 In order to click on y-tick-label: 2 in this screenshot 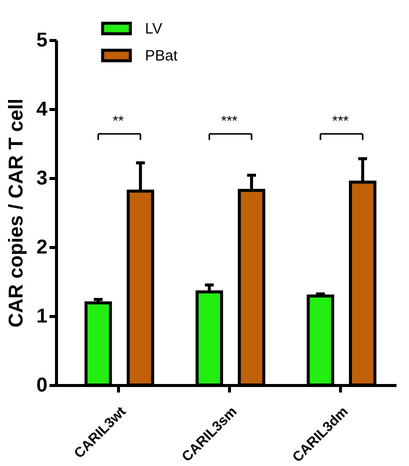, I will do `click(42, 247)`.